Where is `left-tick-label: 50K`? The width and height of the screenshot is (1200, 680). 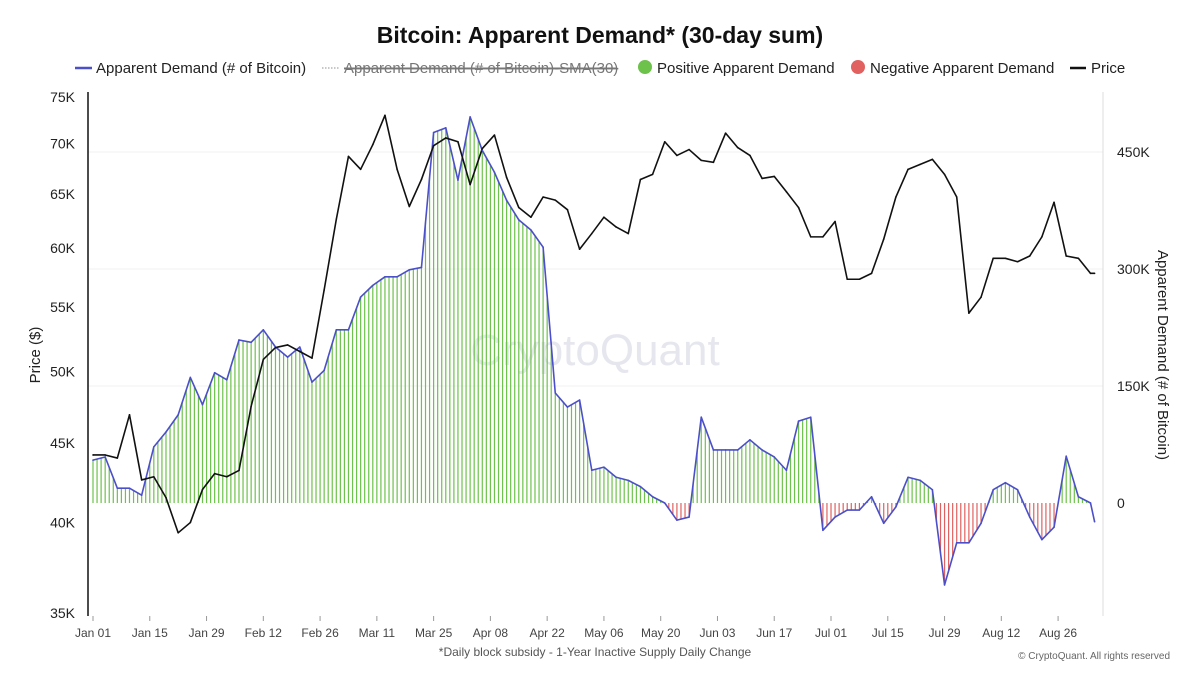
left-tick-label: 50K is located at coordinates (63, 371).